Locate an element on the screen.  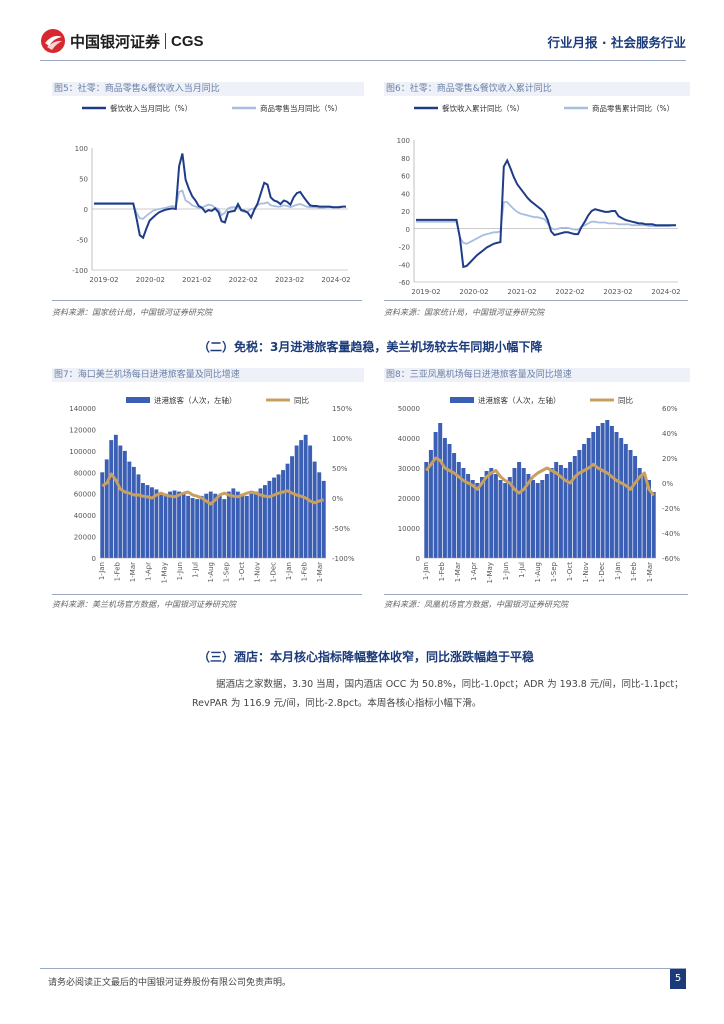
header-divider is located at coordinates (363, 60).